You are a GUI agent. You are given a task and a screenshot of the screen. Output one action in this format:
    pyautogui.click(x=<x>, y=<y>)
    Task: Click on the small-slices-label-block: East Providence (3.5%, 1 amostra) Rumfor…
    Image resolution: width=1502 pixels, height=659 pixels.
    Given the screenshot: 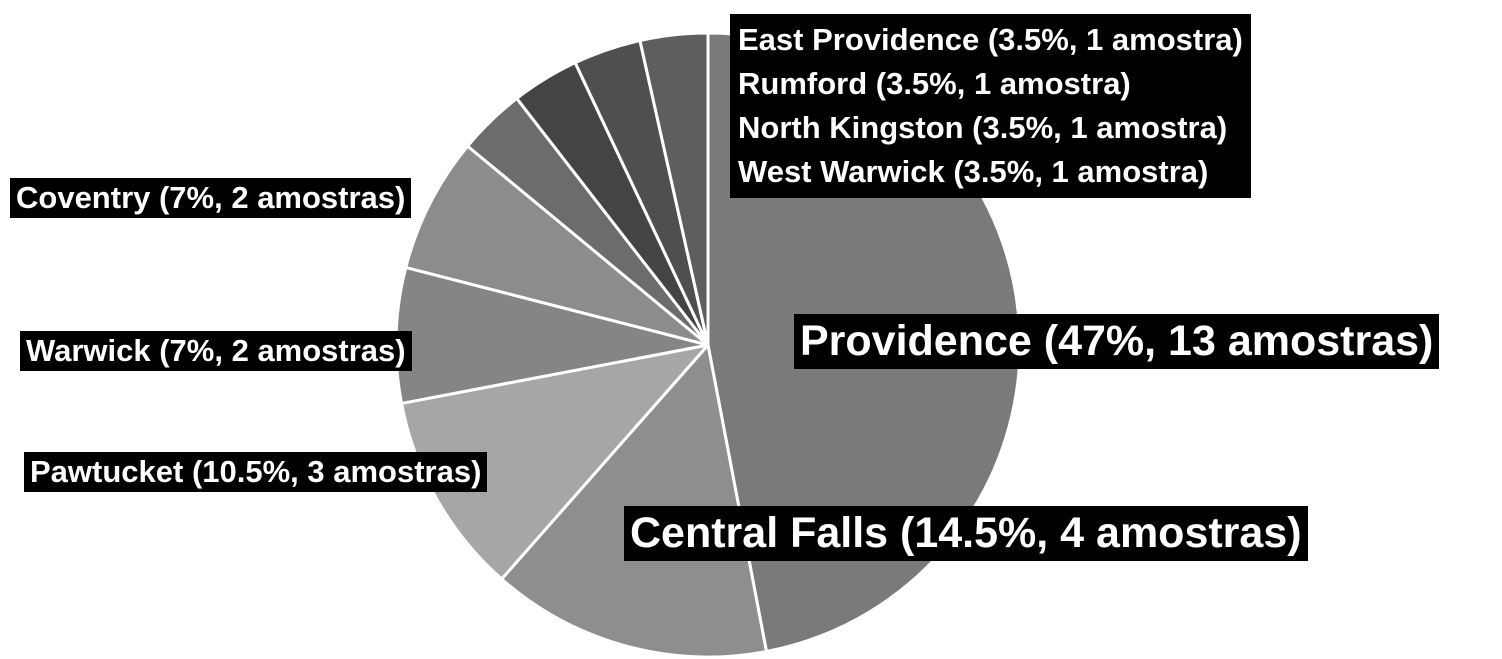 What is the action you would take?
    pyautogui.click(x=990, y=106)
    